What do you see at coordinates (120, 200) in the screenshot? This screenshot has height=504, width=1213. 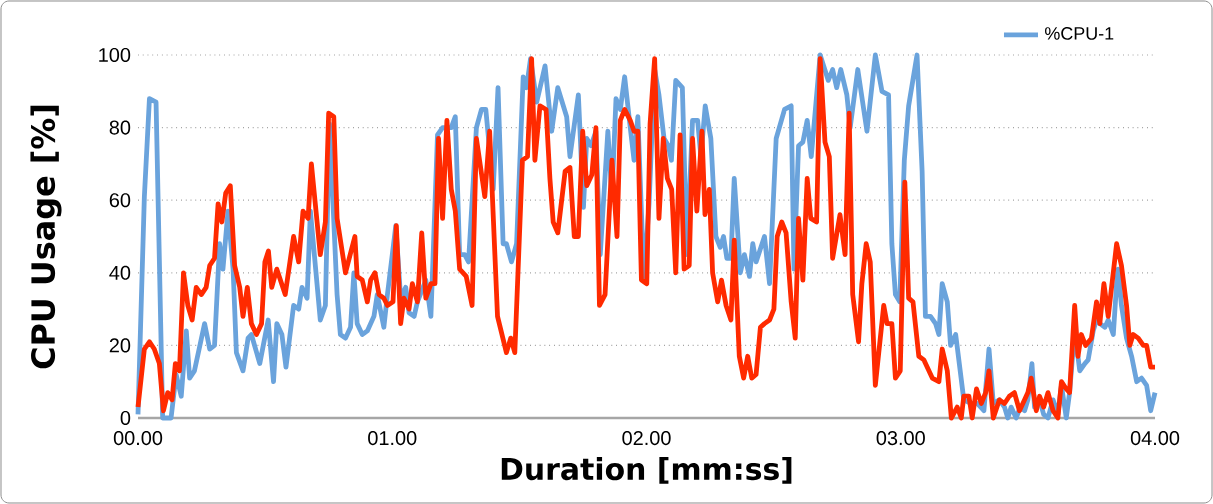 I see `y-tick-label: 60` at bounding box center [120, 200].